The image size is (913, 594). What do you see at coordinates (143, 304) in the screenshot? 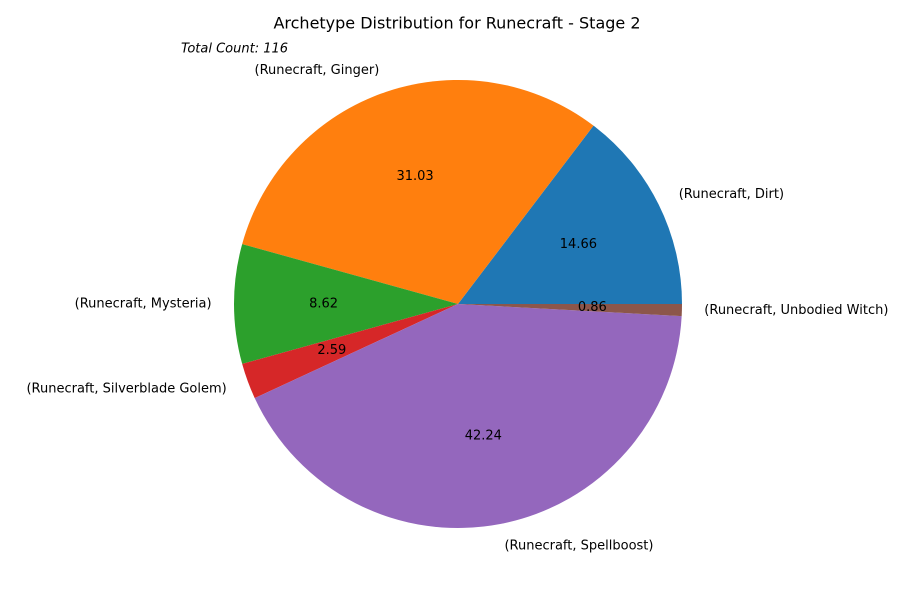
I see `slice-label-runecraft-mysteria: (Runecraft, Mysteria)` at bounding box center [143, 304].